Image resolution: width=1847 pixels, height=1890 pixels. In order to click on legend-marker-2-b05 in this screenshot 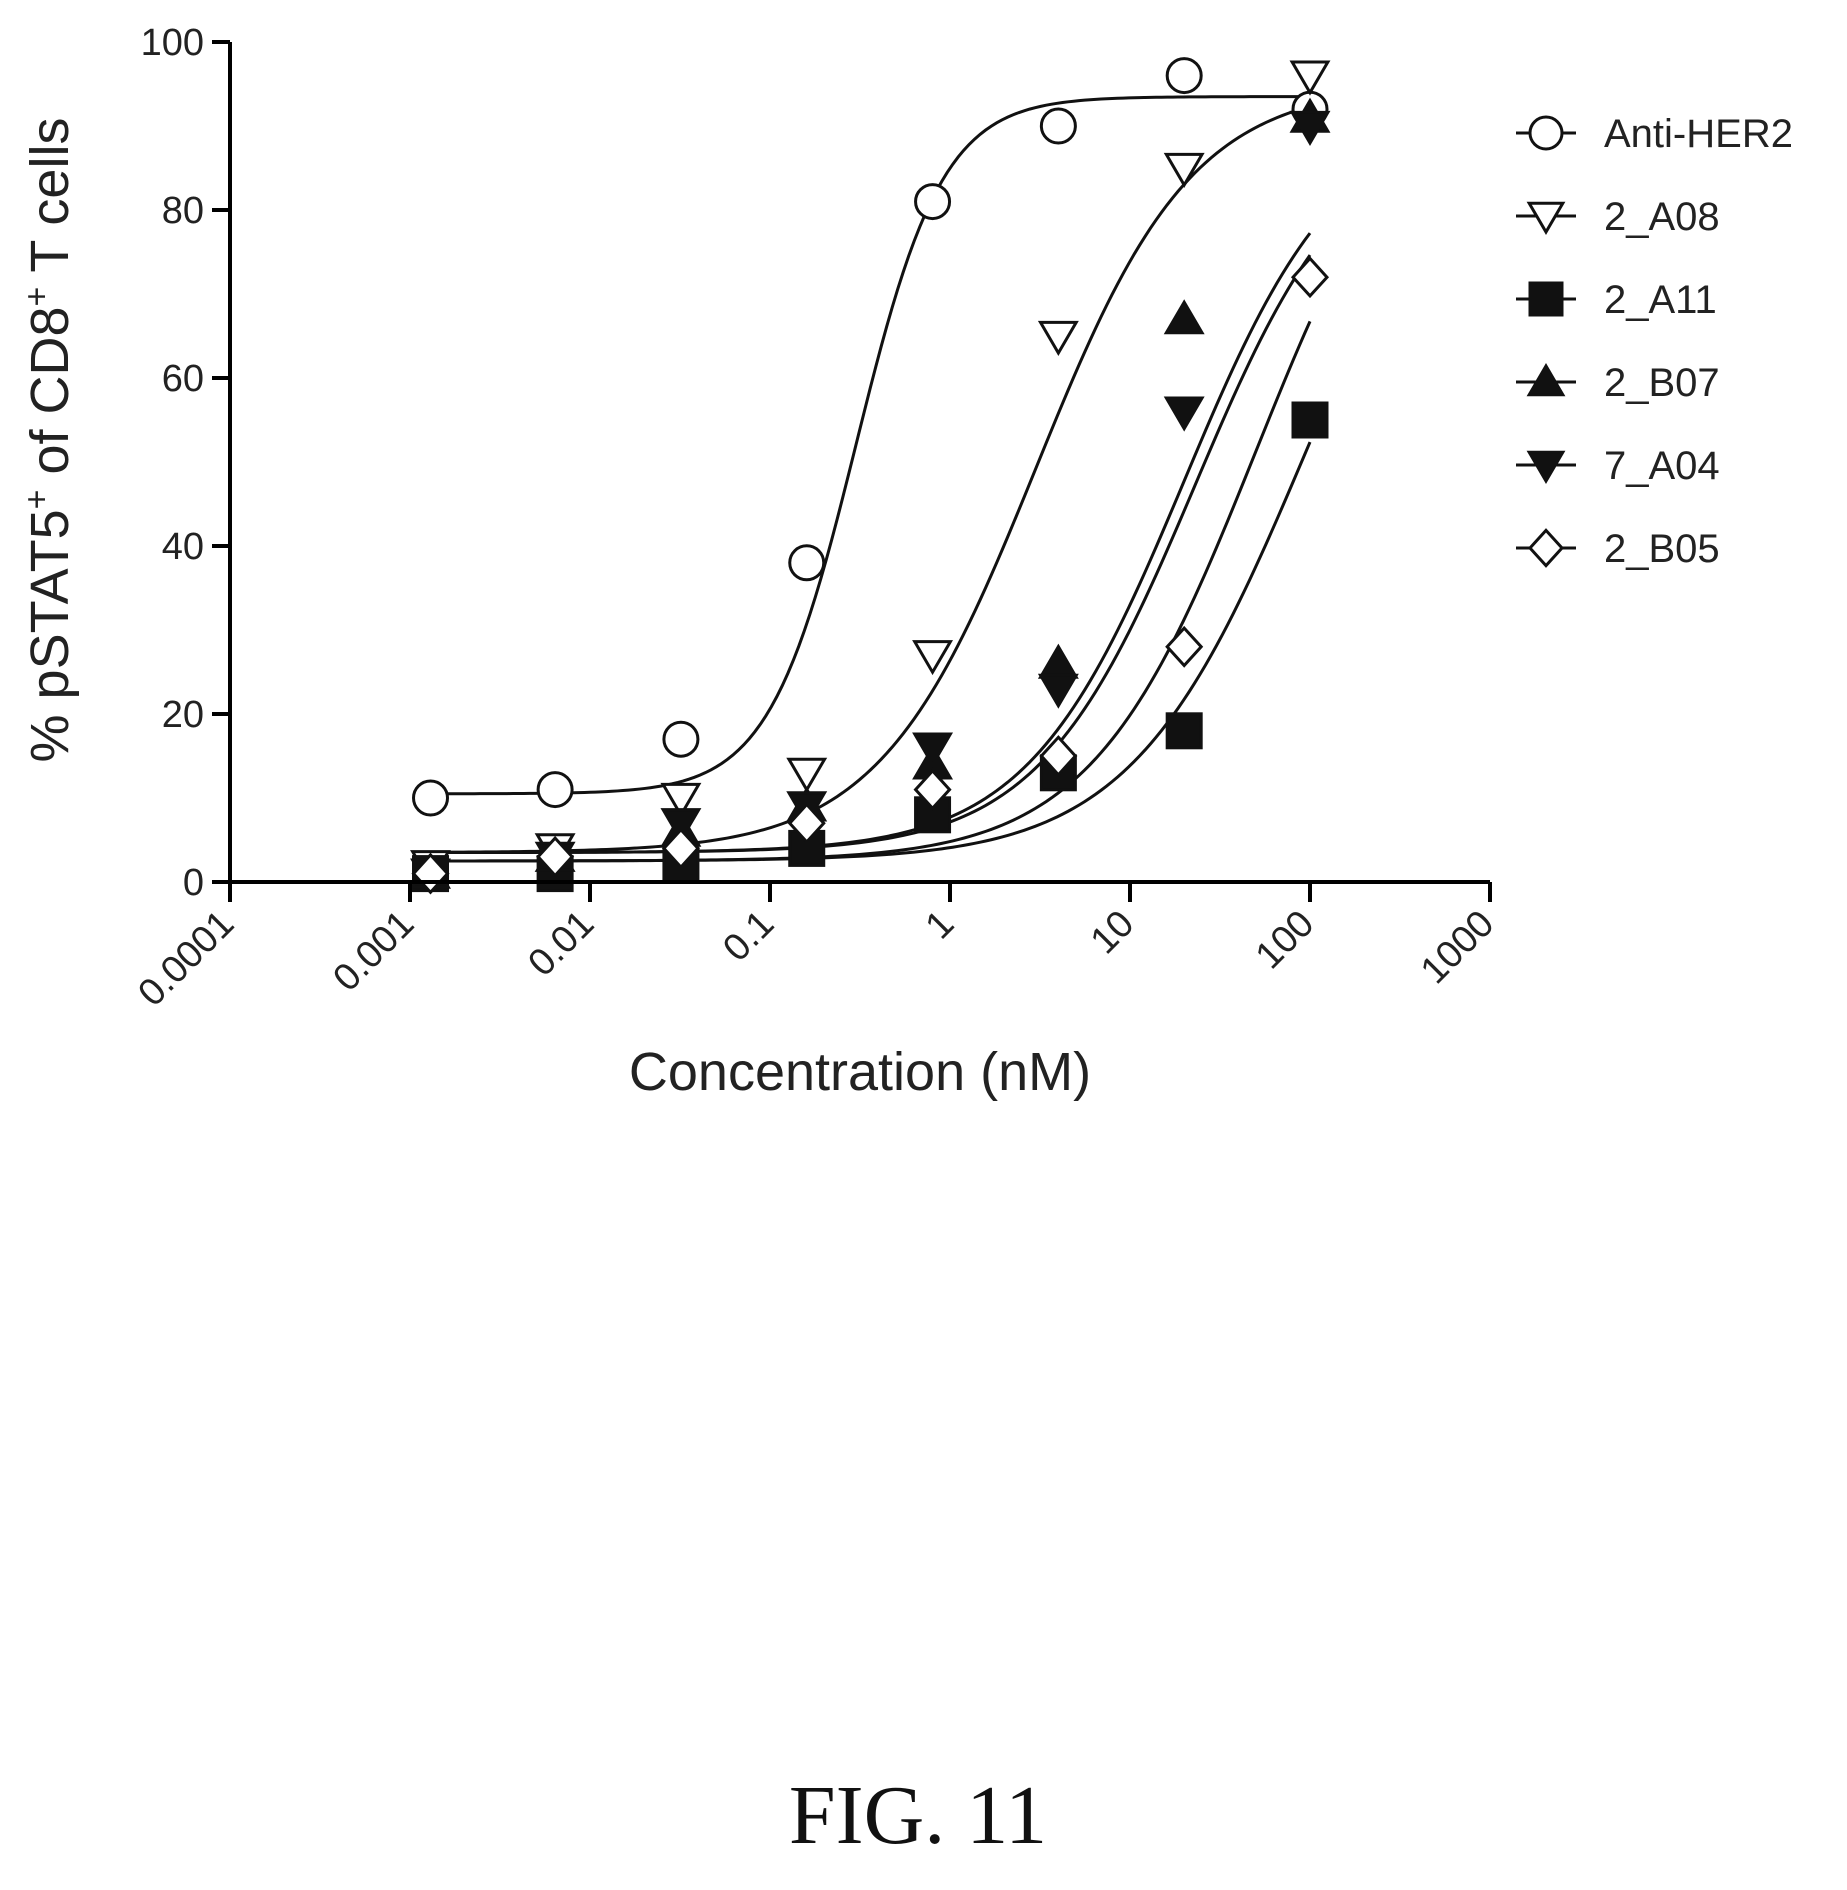, I will do `click(1546, 548)`.